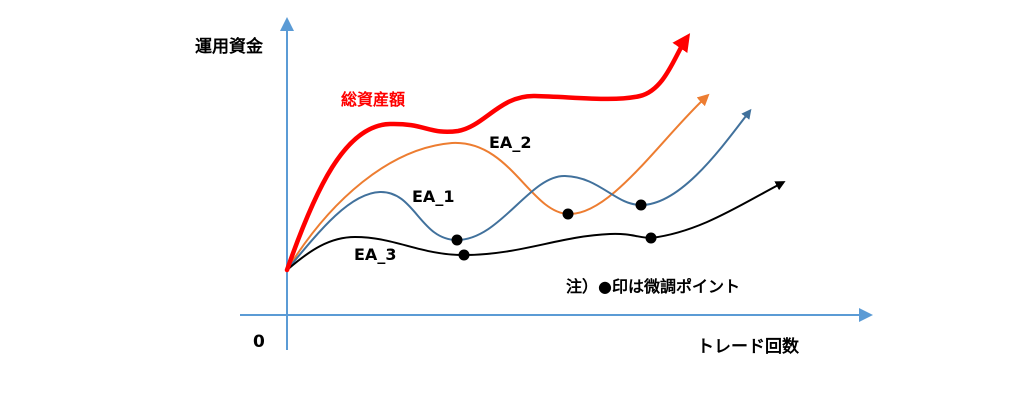 This screenshot has height=400, width=1032. I want to click on curve-label-ea1: EA_1, so click(433, 196).